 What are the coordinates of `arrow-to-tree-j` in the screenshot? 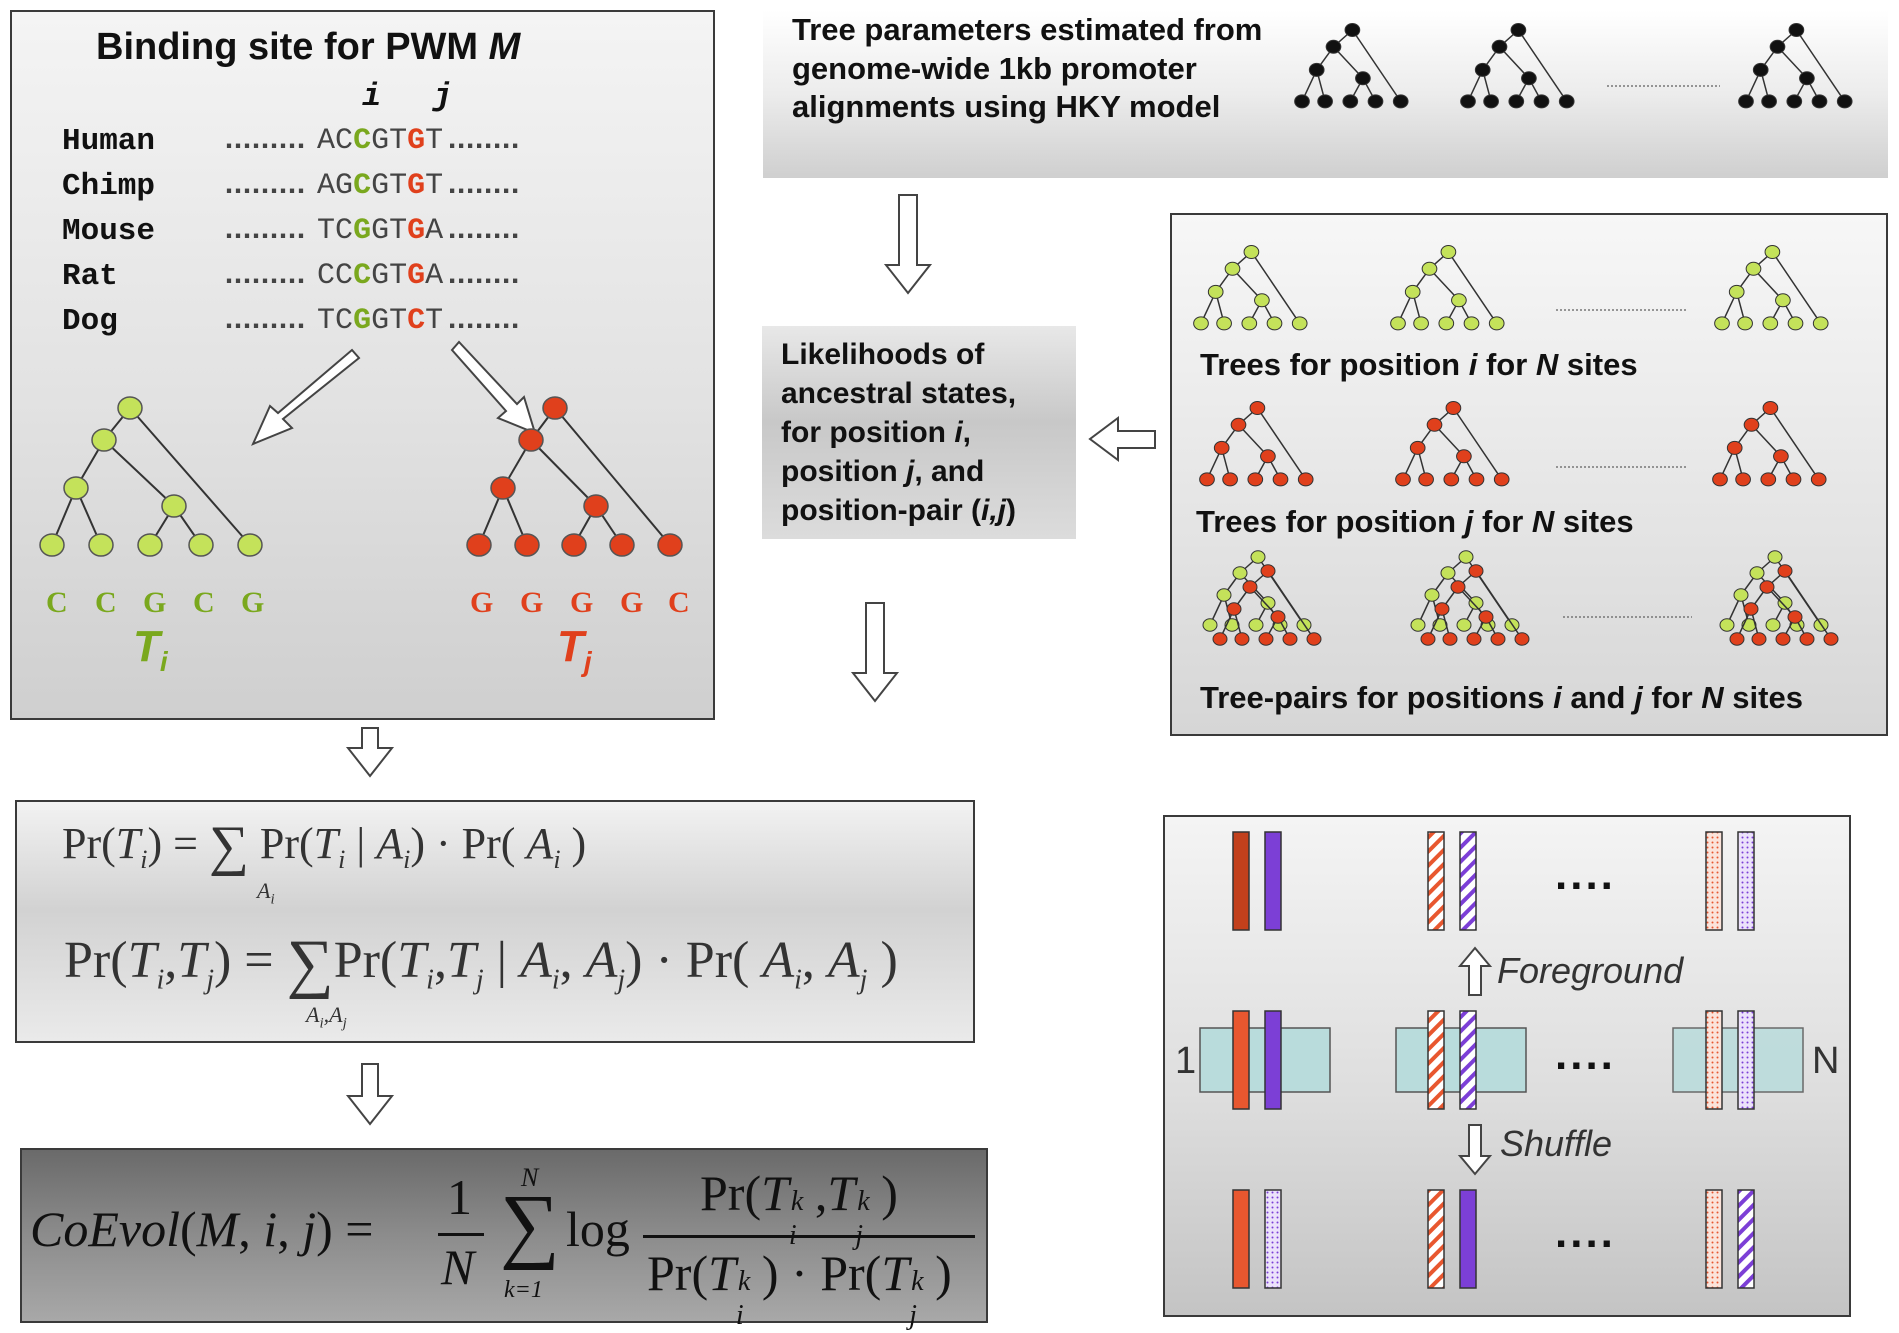 It's located at (493, 387).